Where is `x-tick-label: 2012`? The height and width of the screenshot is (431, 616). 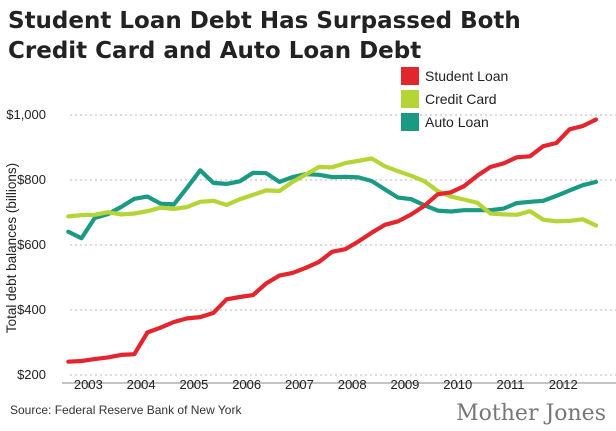 x-tick-label: 2012 is located at coordinates (563, 384).